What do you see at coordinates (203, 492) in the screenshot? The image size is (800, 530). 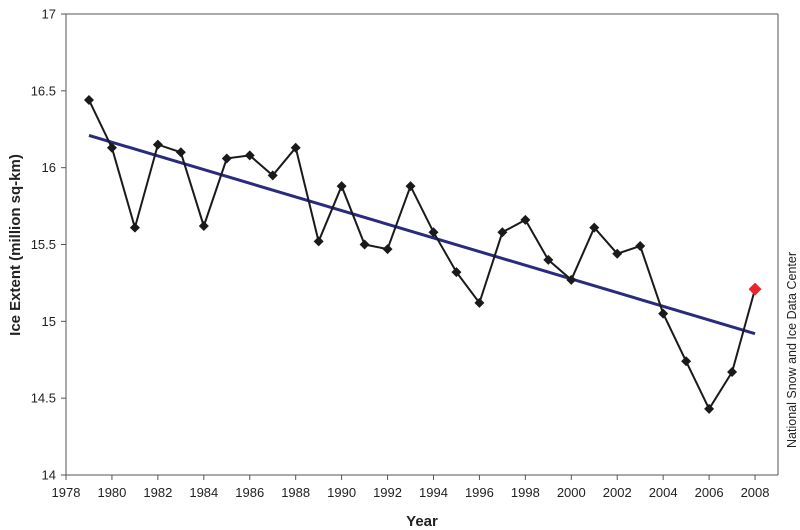 I see `x-tick-label: 1984` at bounding box center [203, 492].